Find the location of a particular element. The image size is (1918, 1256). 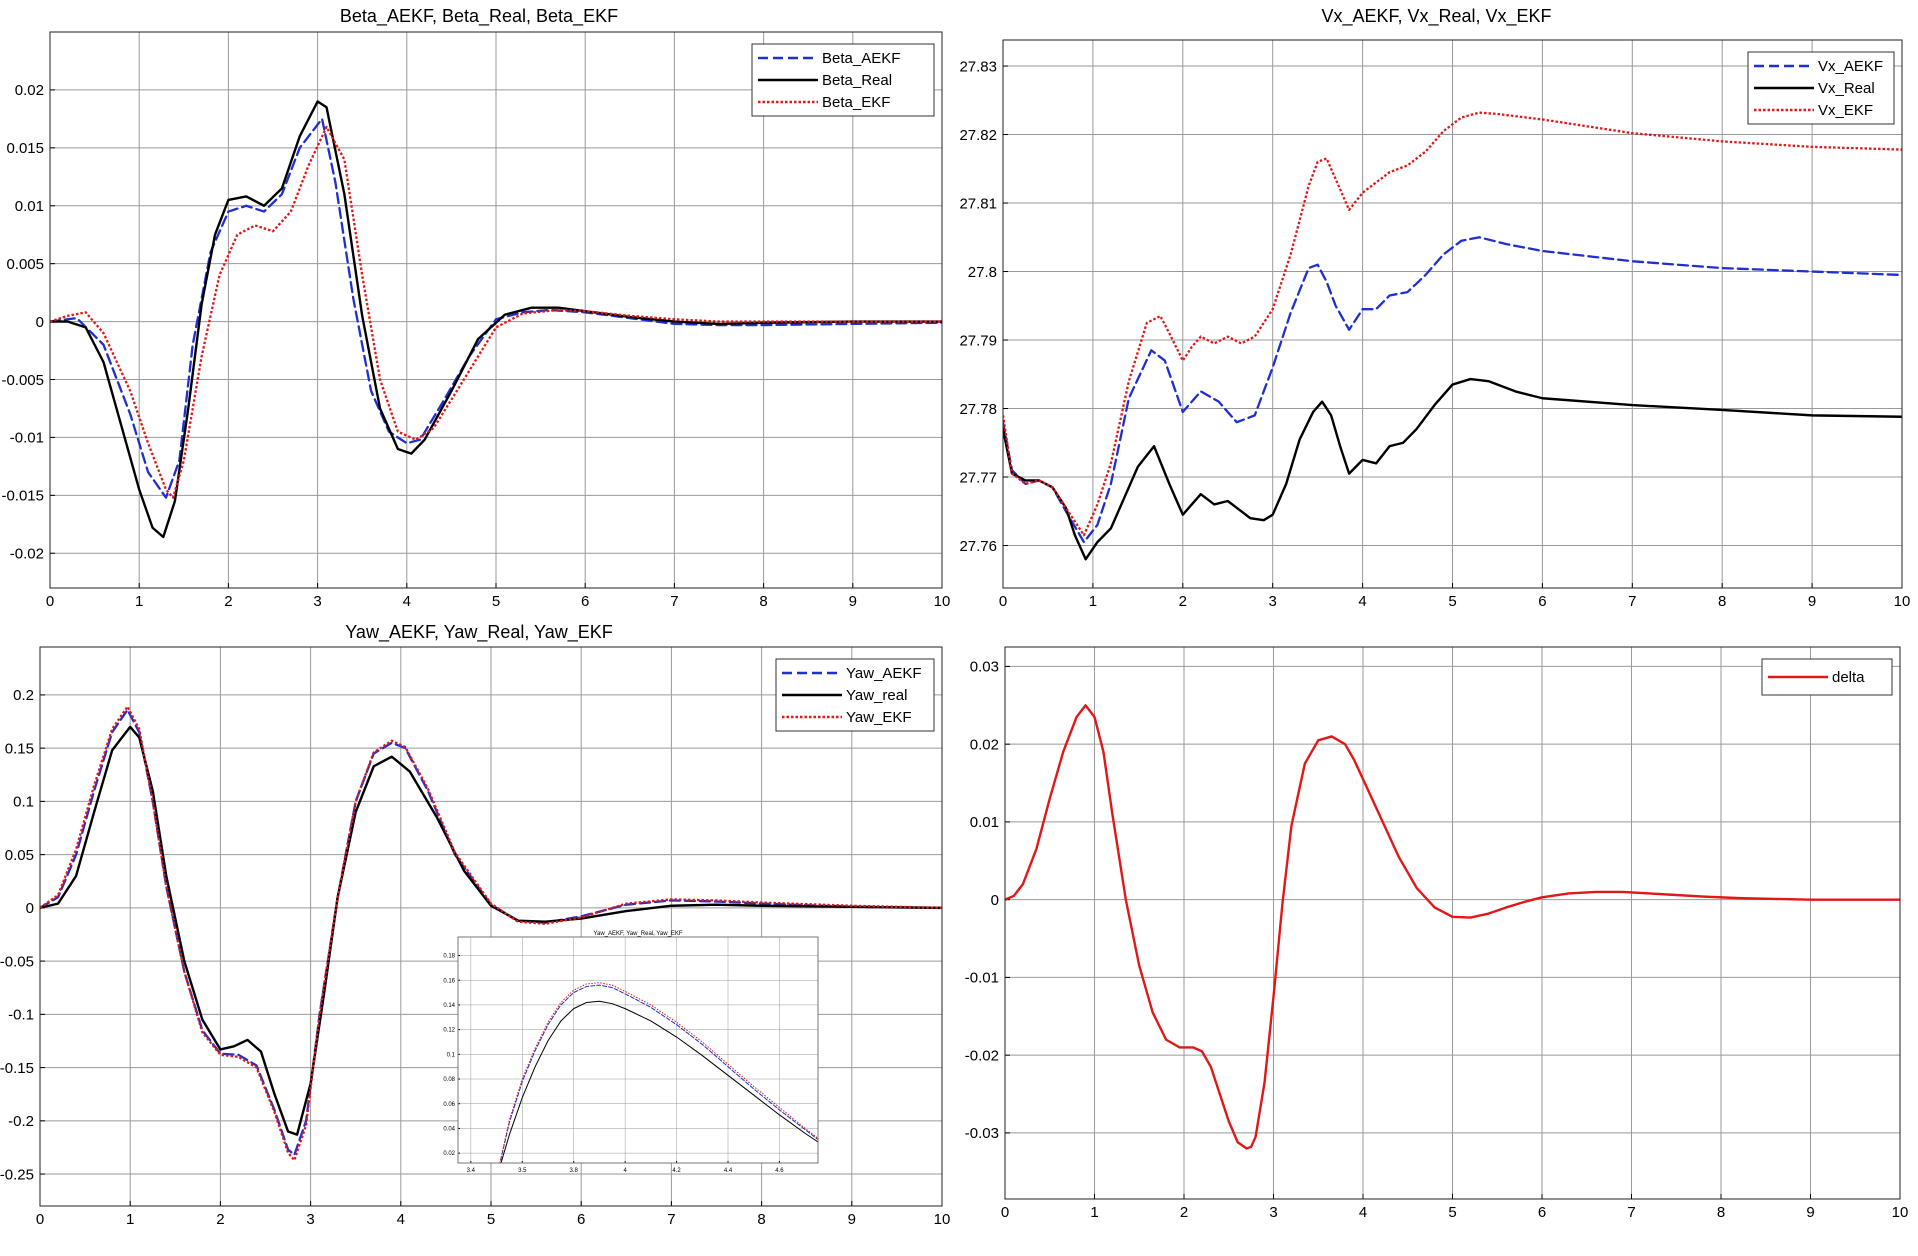

plot-frame is located at coordinates (638, 1050).